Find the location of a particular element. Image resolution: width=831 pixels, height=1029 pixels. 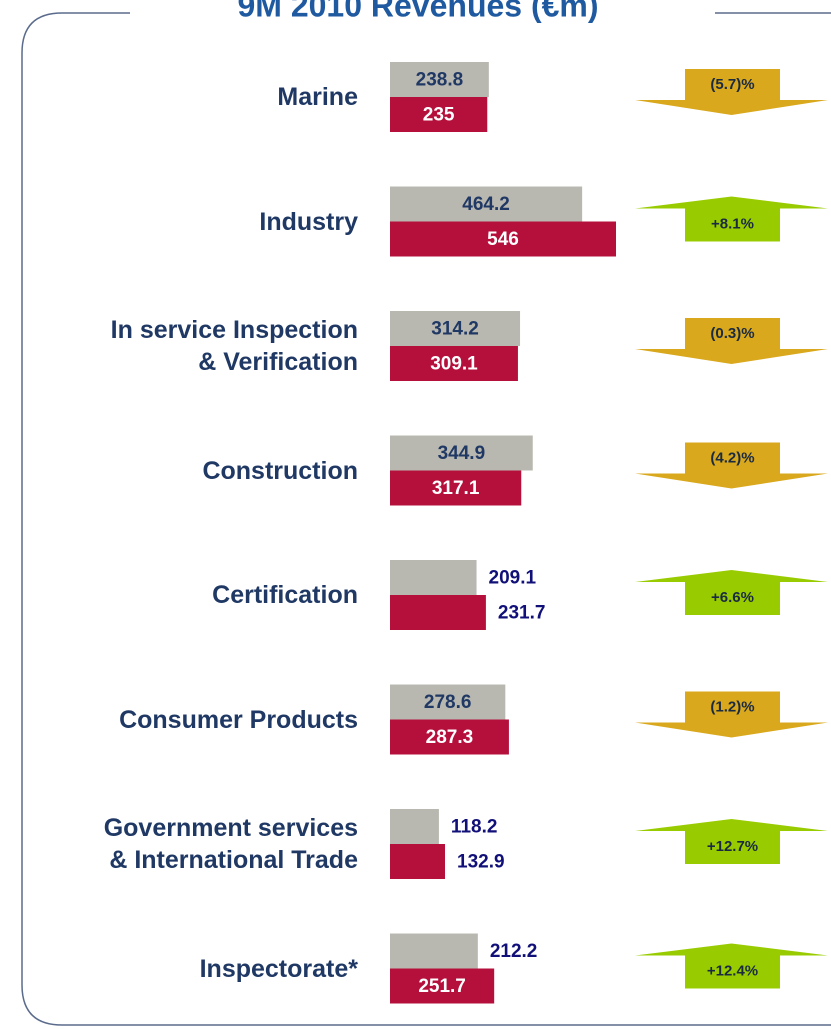

value-label: 132.9 is located at coordinates (481, 862).